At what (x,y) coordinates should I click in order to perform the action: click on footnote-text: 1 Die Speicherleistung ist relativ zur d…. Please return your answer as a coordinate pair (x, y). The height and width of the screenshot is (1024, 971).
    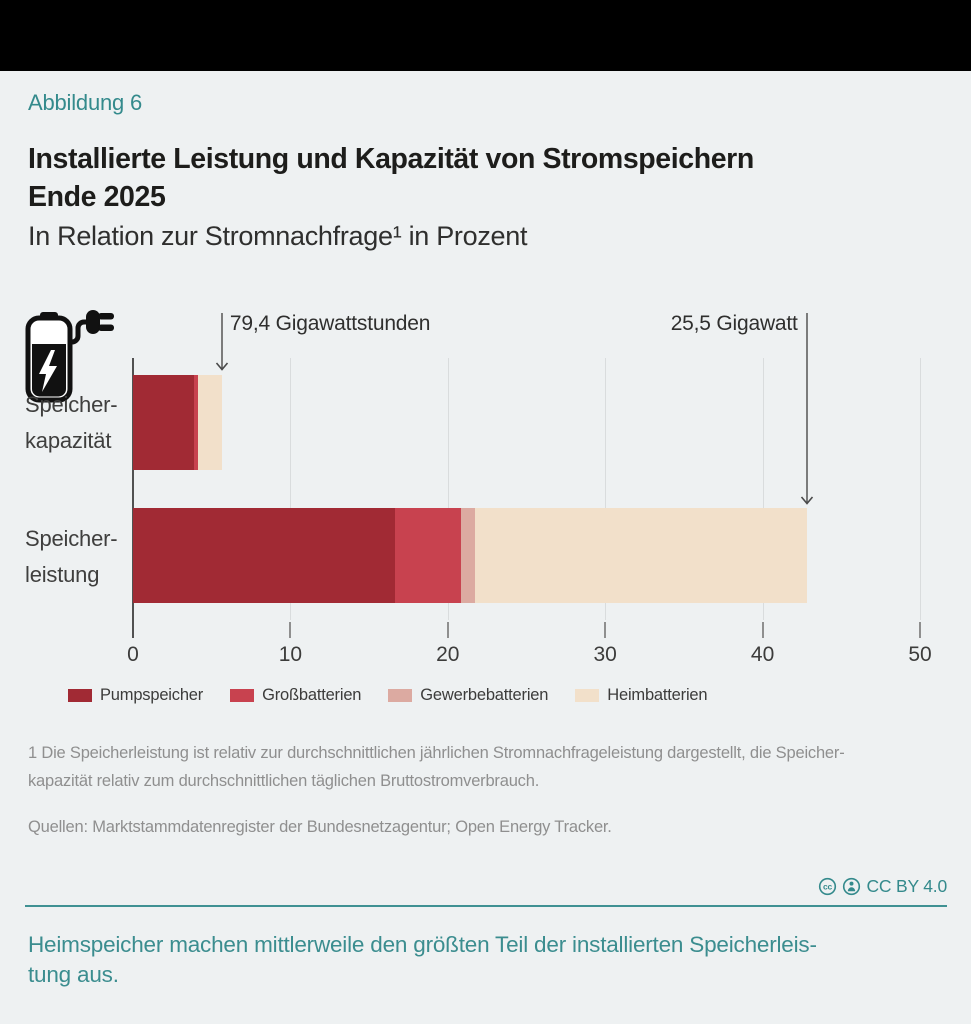
    Looking at the image, I should click on (436, 767).